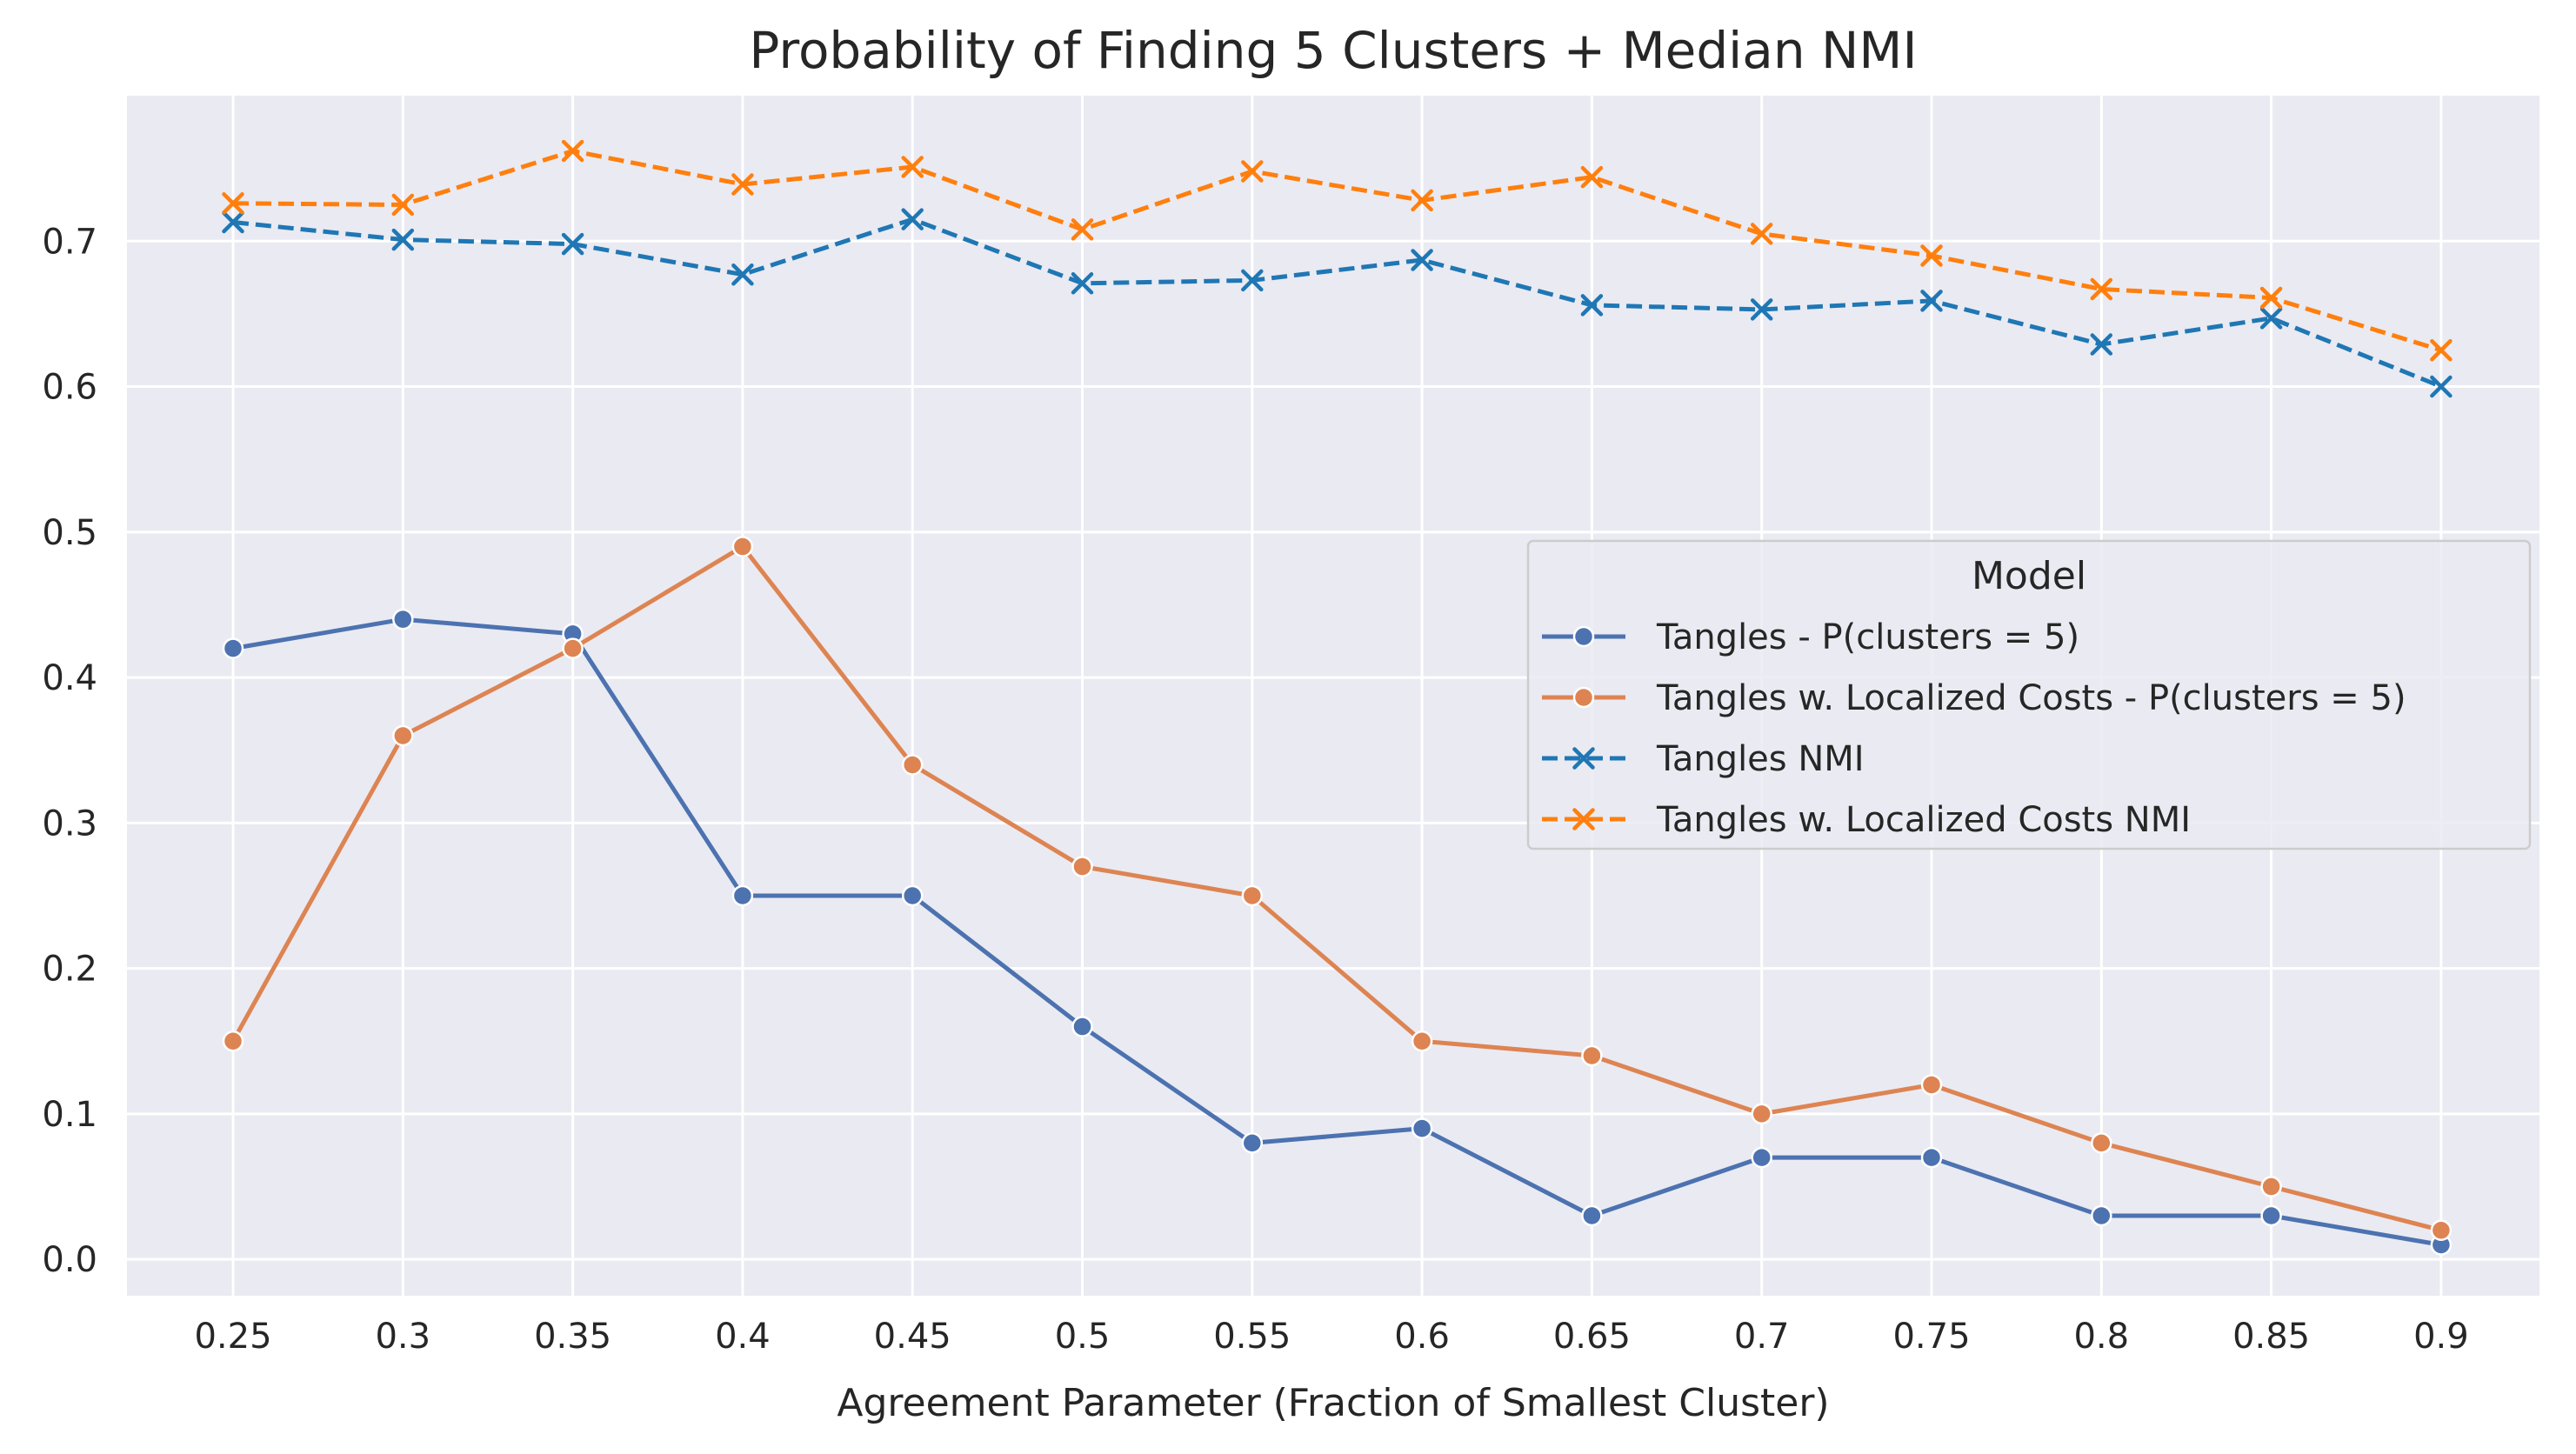 This screenshot has width=2576, height=1454. Describe the element at coordinates (743, 1337) in the screenshot. I see `x-tick-label: 0.4` at that location.